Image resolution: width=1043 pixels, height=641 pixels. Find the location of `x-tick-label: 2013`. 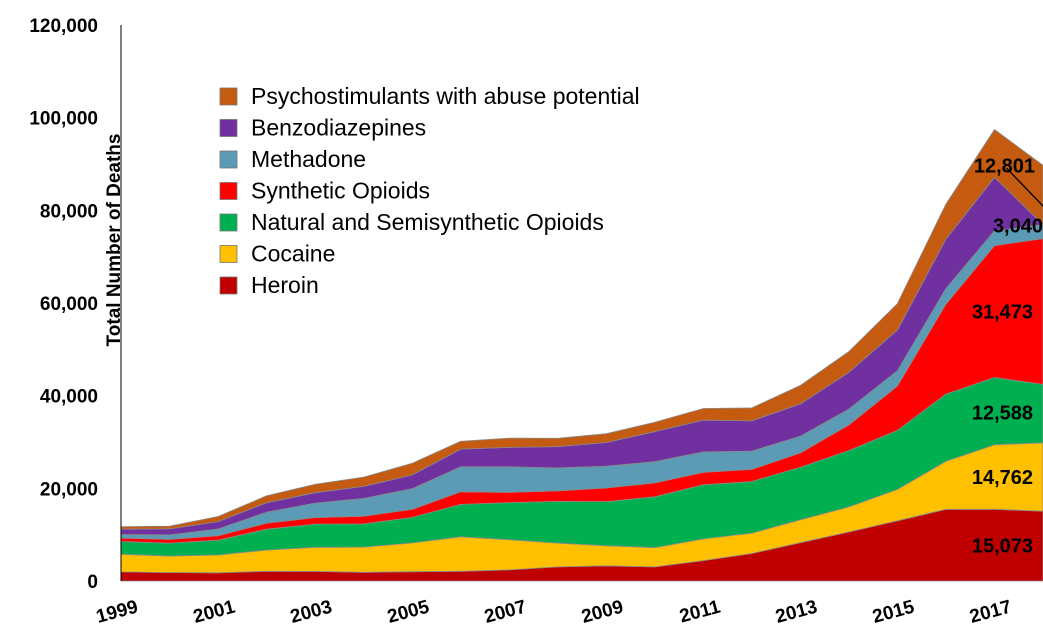

x-tick-label: 2013 is located at coordinates (796, 612).